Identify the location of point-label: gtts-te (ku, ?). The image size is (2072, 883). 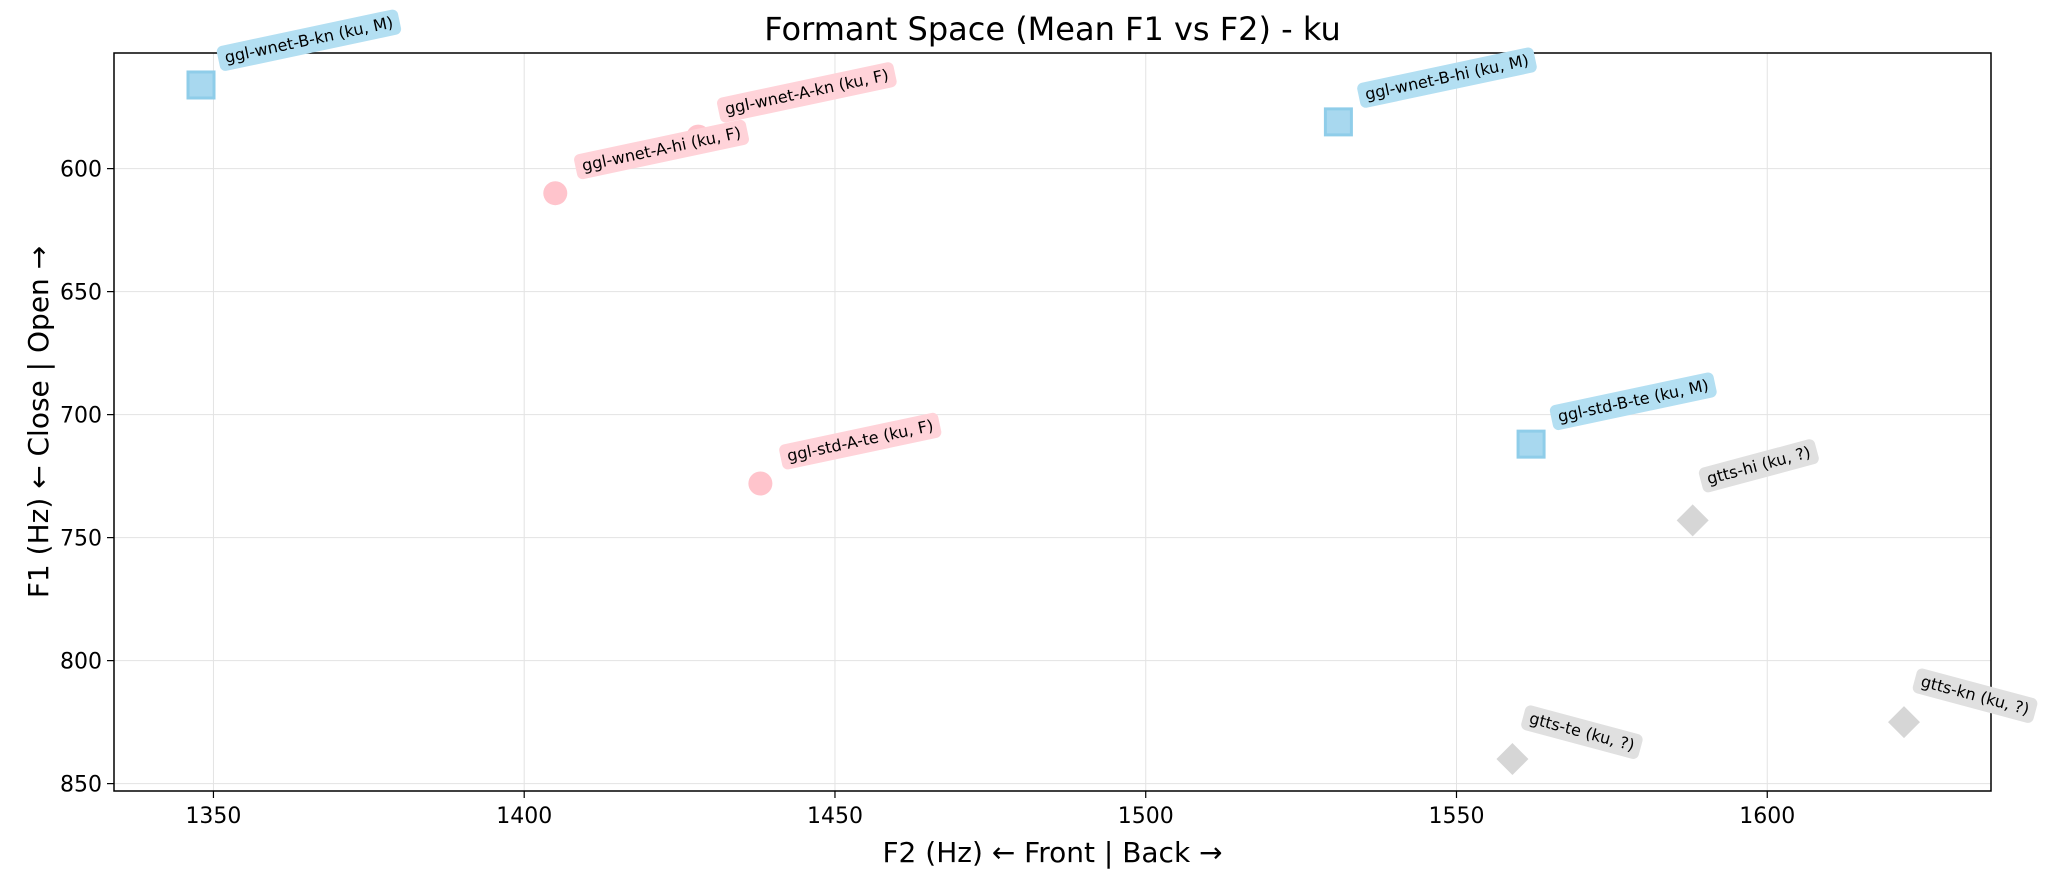
(1582, 732).